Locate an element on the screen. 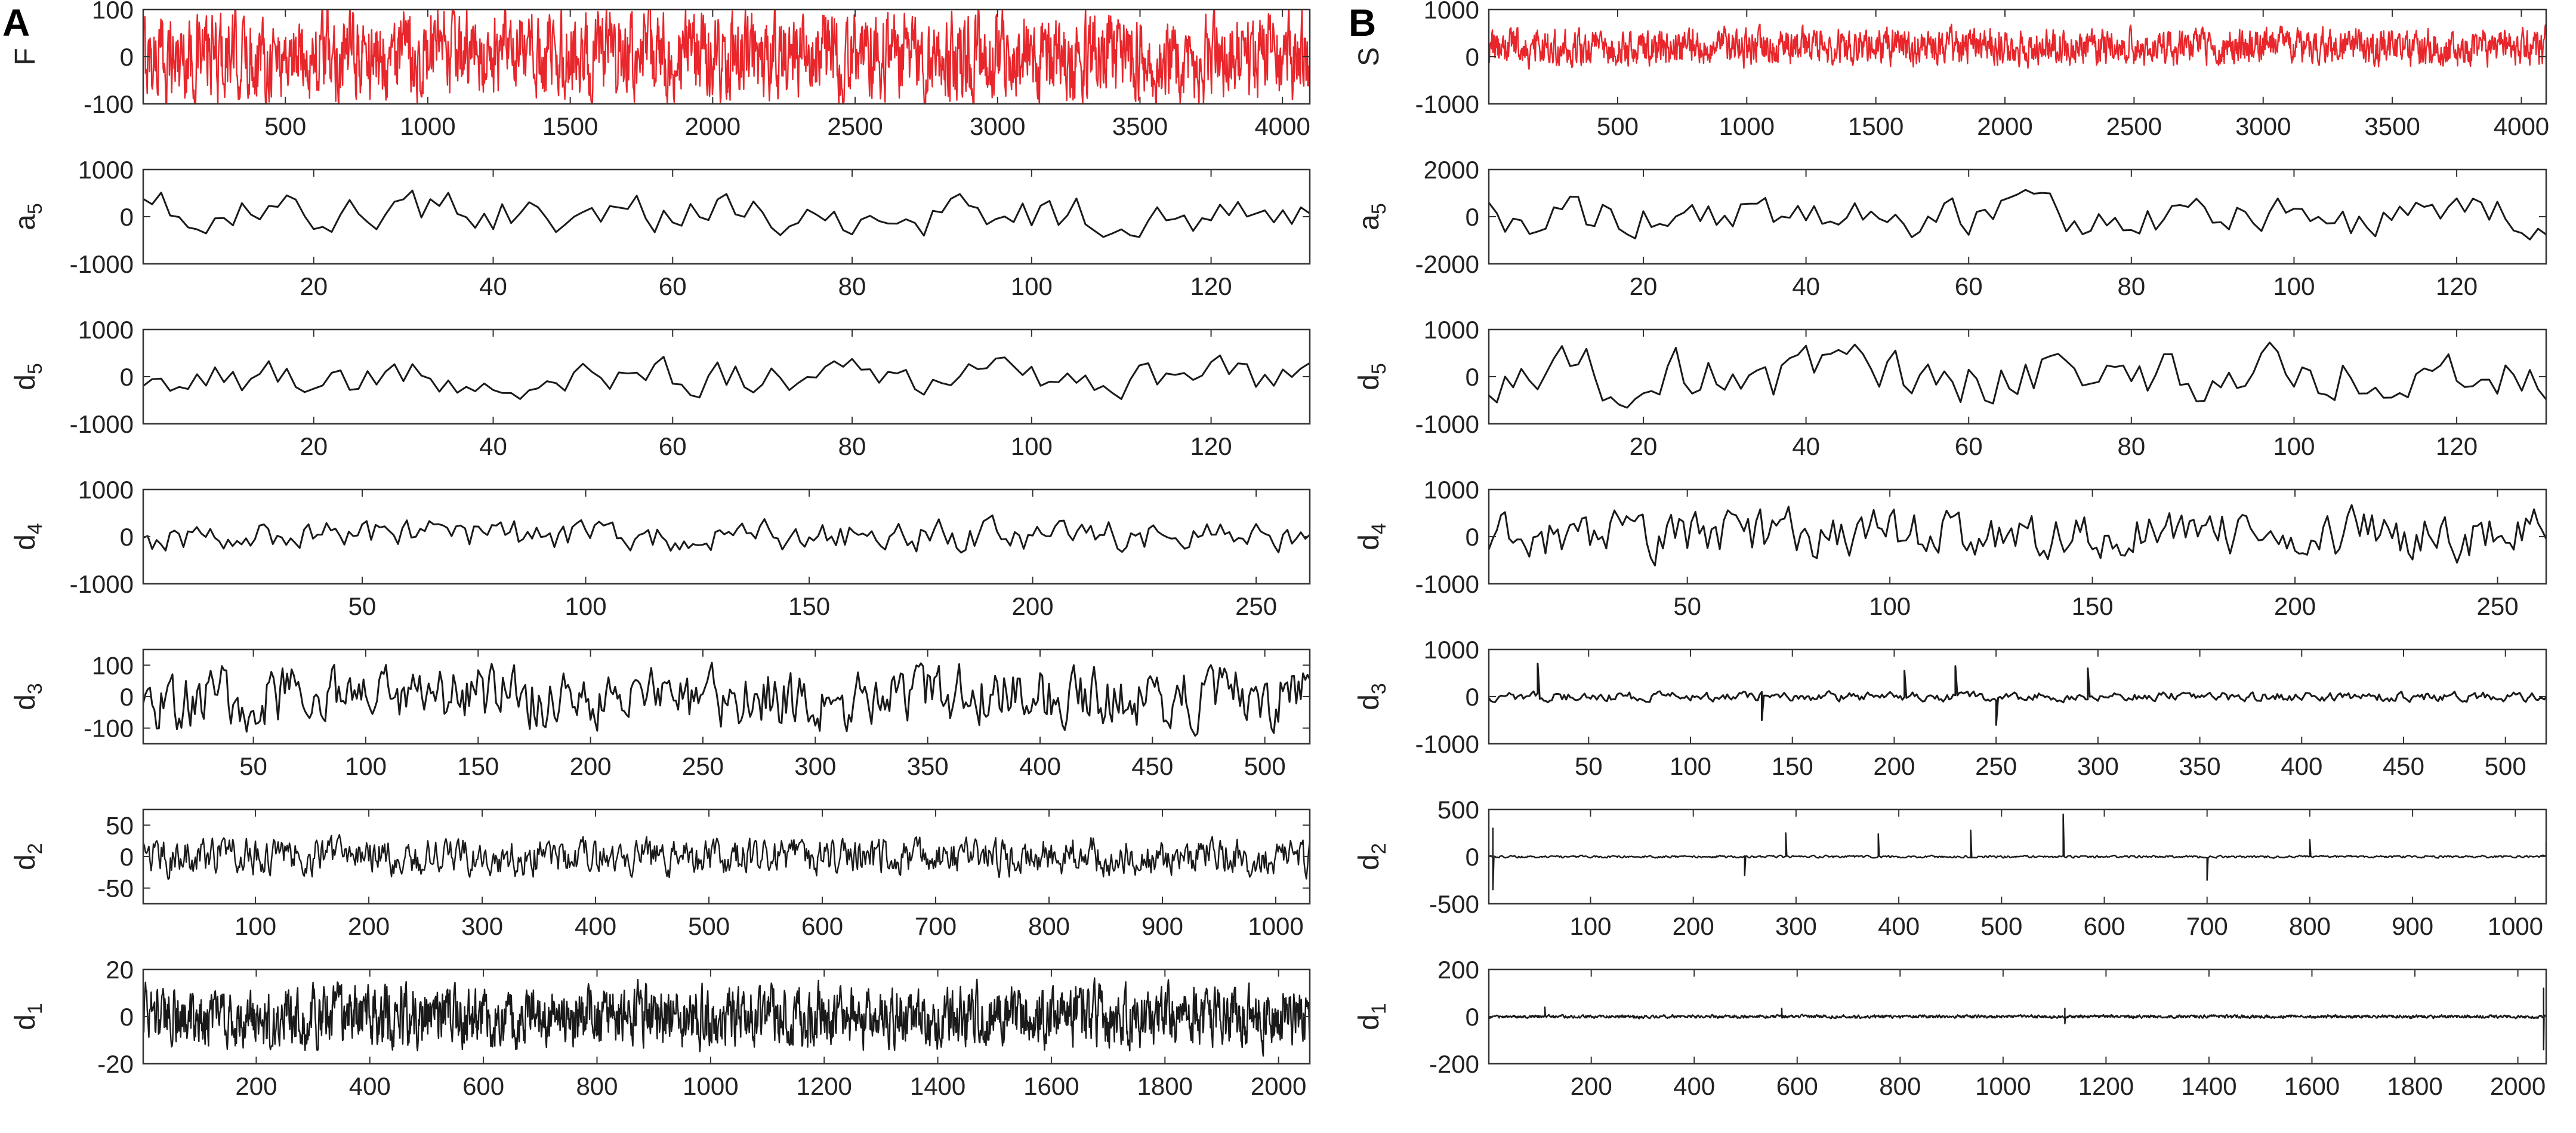 This screenshot has height=1133, width=2576. x-tick-label: 900 is located at coordinates (1162, 926).